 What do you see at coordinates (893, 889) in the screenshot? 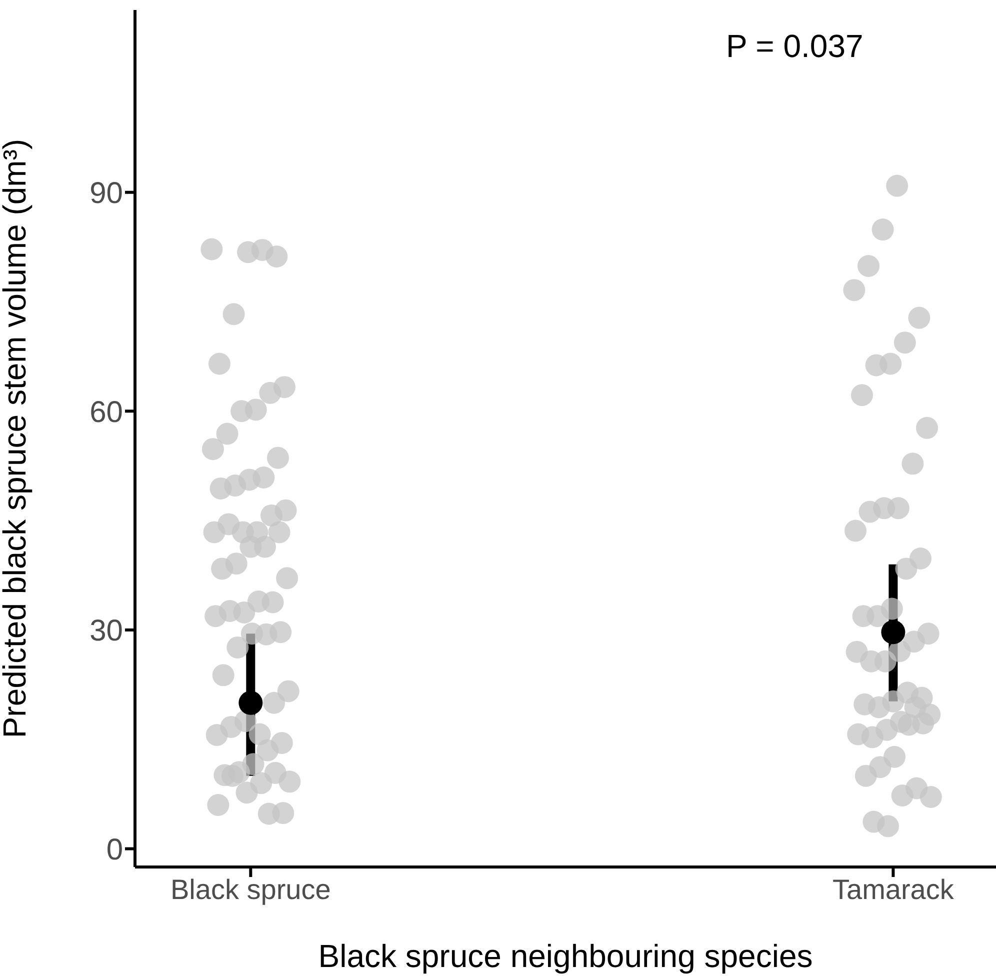
I see `x-tick-label: Tamarack` at bounding box center [893, 889].